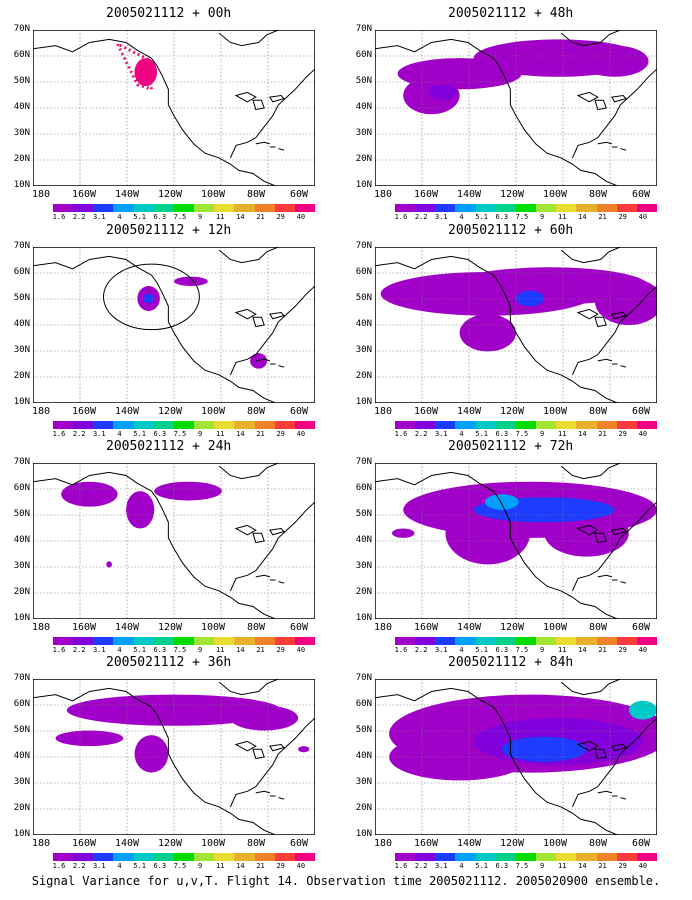 This screenshot has height=900, width=692. What do you see at coordinates (363, 185) in the screenshot?
I see `lat-tick-label: 10N` at bounding box center [363, 185].